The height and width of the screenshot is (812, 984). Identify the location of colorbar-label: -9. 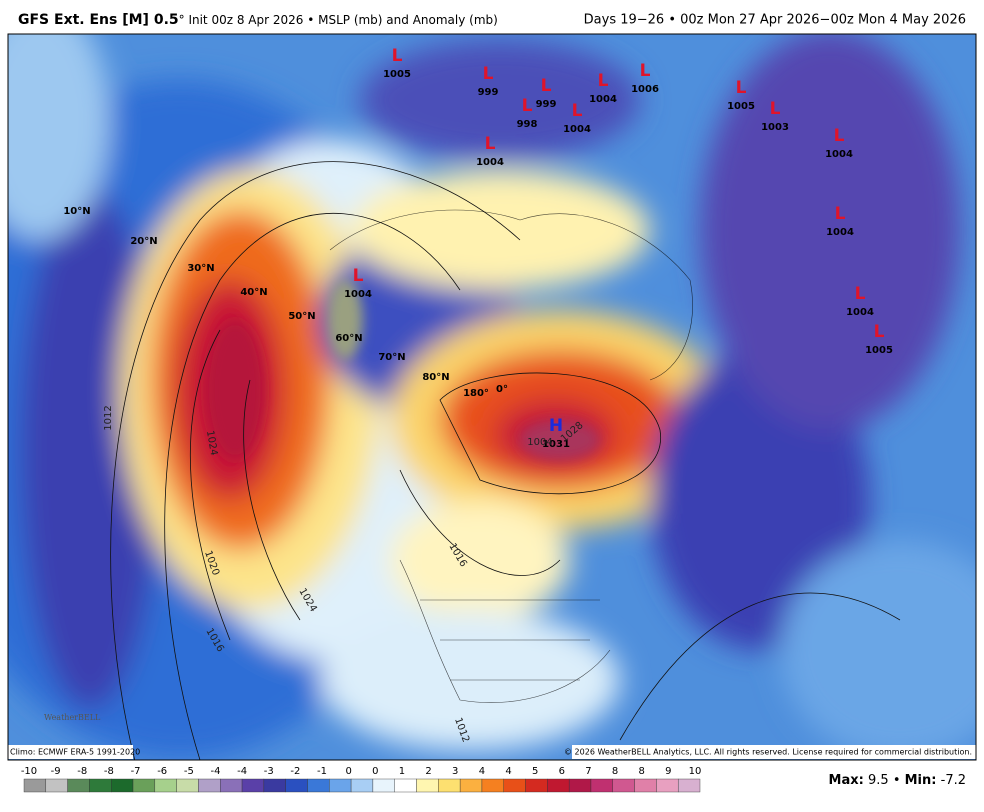
(56, 771).